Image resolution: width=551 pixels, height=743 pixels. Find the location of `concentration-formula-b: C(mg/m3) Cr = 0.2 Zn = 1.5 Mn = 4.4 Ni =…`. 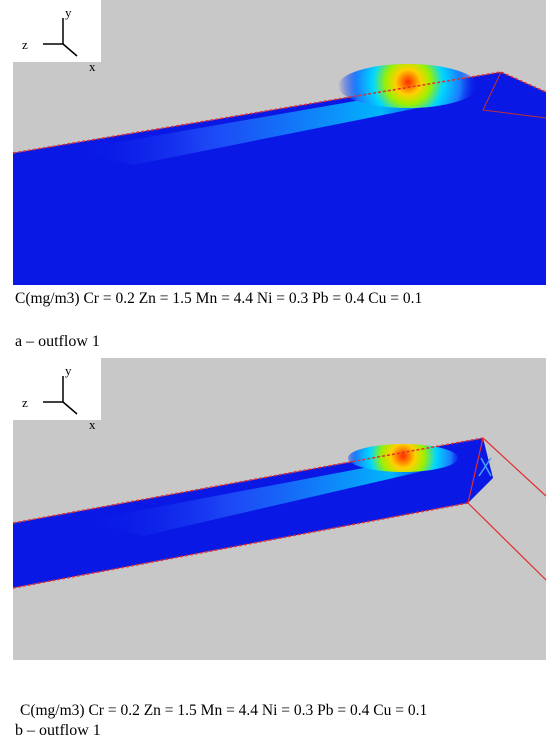

concentration-formula-b: C(mg/m3) Cr = 0.2 Zn = 1.5 Mn = 4.4 Ni =… is located at coordinates (224, 710).